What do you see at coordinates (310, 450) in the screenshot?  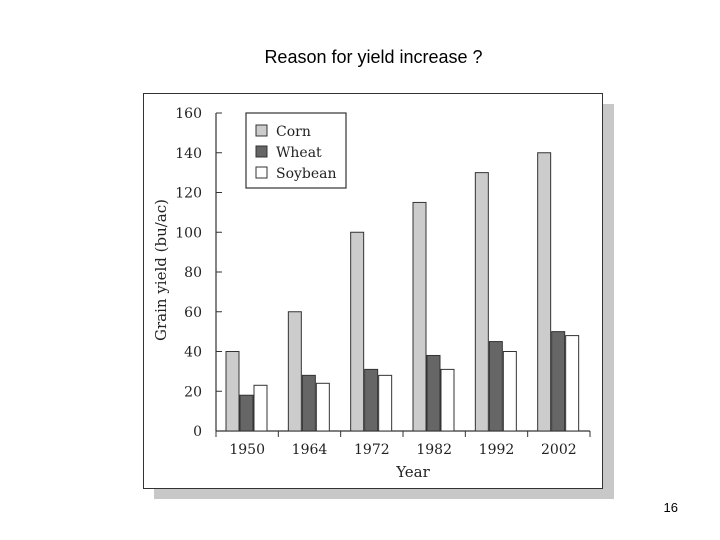 I see `x-tick-label: 1964` at bounding box center [310, 450].